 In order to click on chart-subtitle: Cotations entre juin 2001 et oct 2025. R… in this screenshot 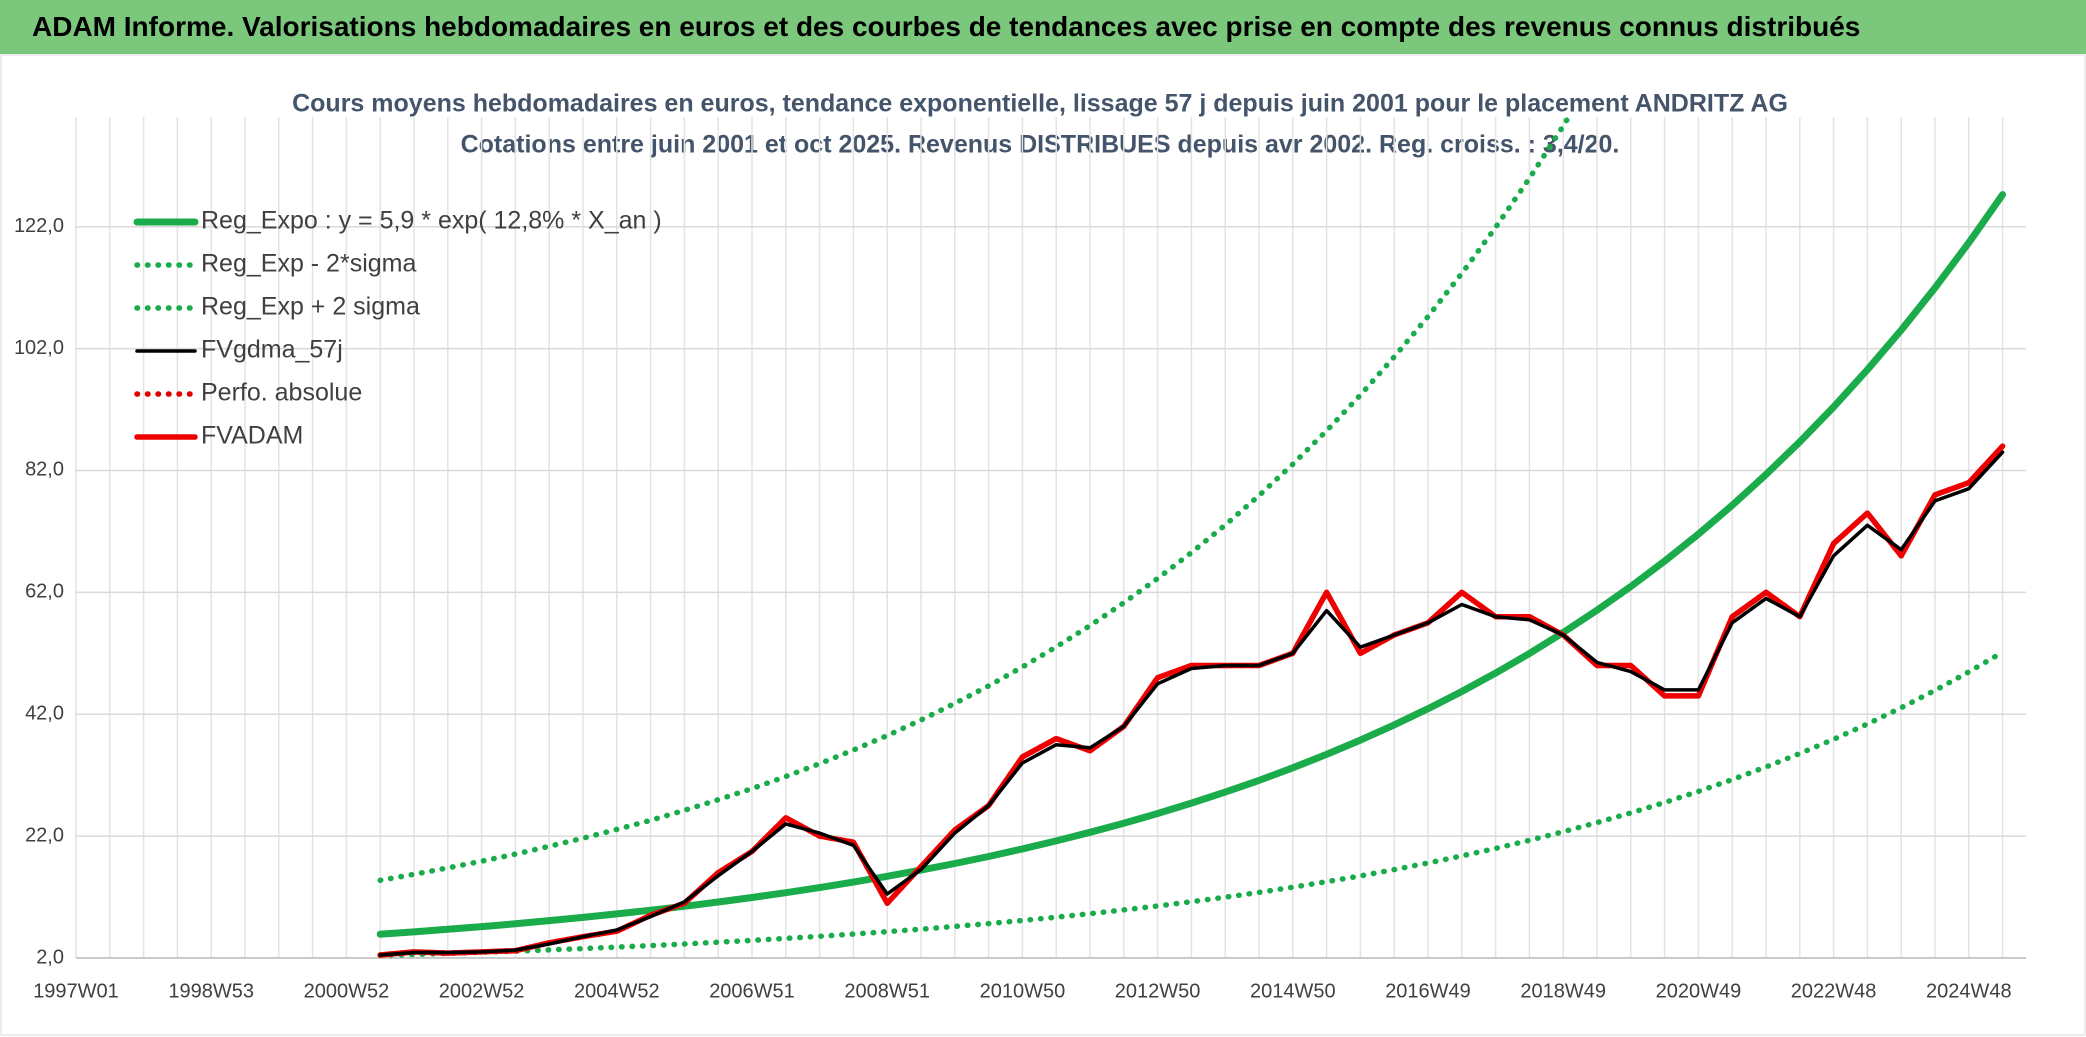, I will do `click(1040, 145)`.